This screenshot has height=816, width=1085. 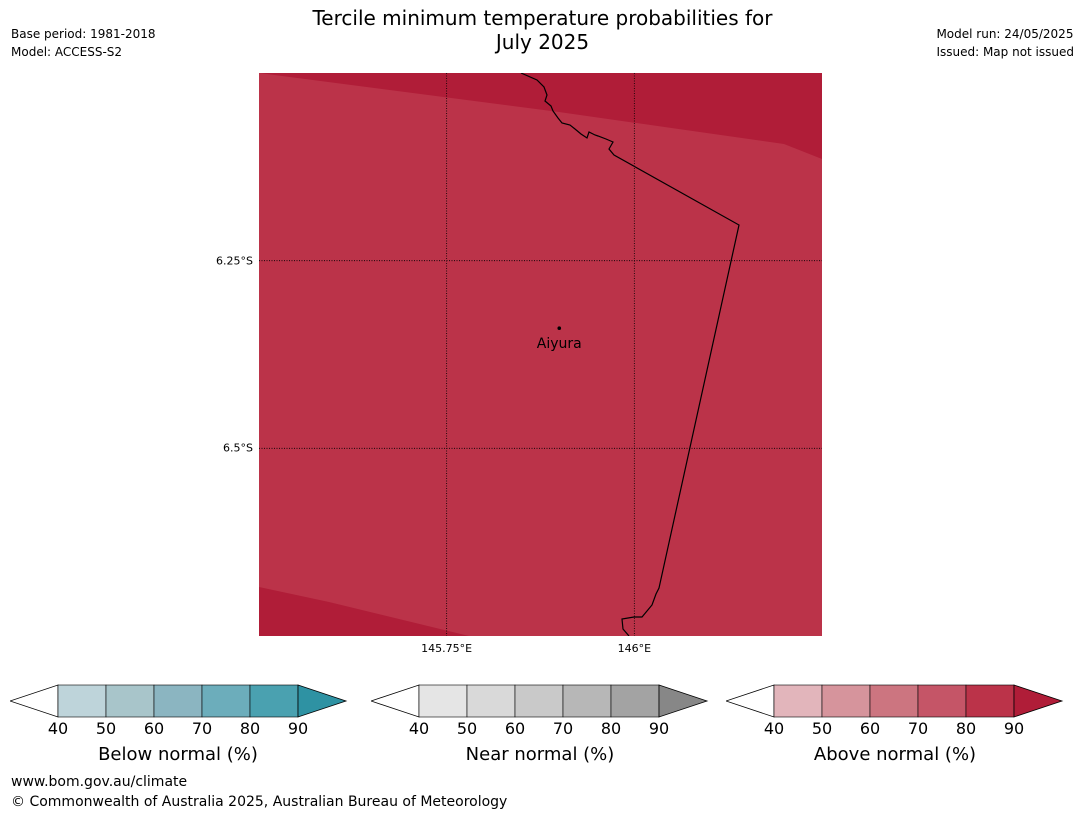 I want to click on lat-tick-label: 6.25°S, so click(x=234, y=261).